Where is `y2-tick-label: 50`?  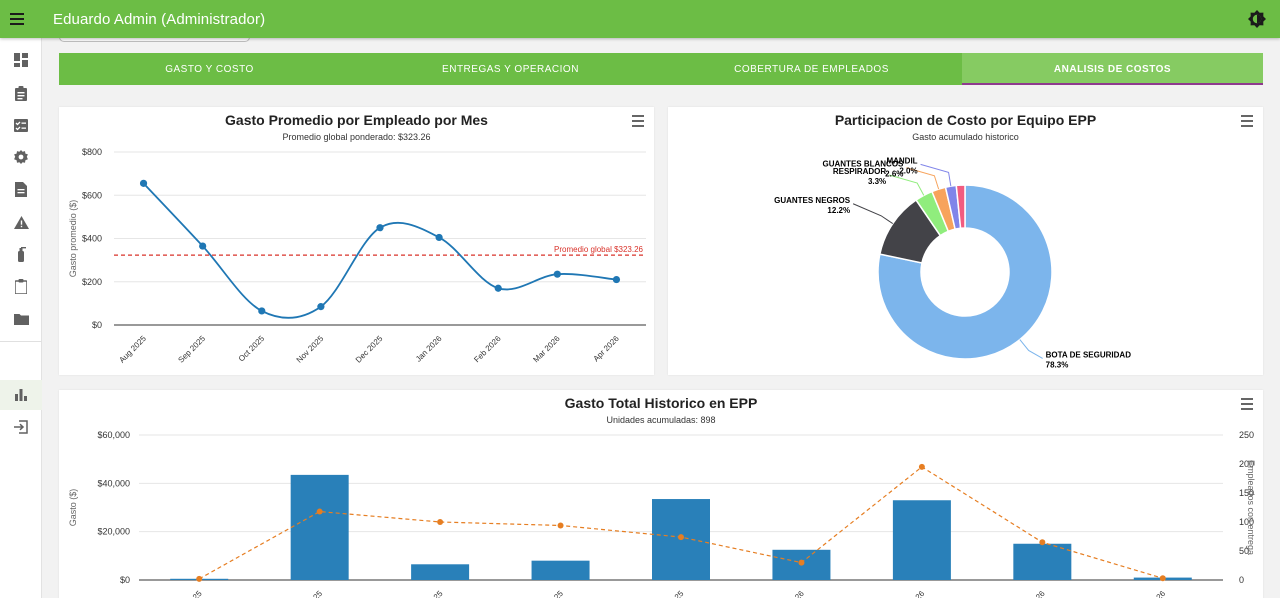 y2-tick-label: 50 is located at coordinates (1244, 551).